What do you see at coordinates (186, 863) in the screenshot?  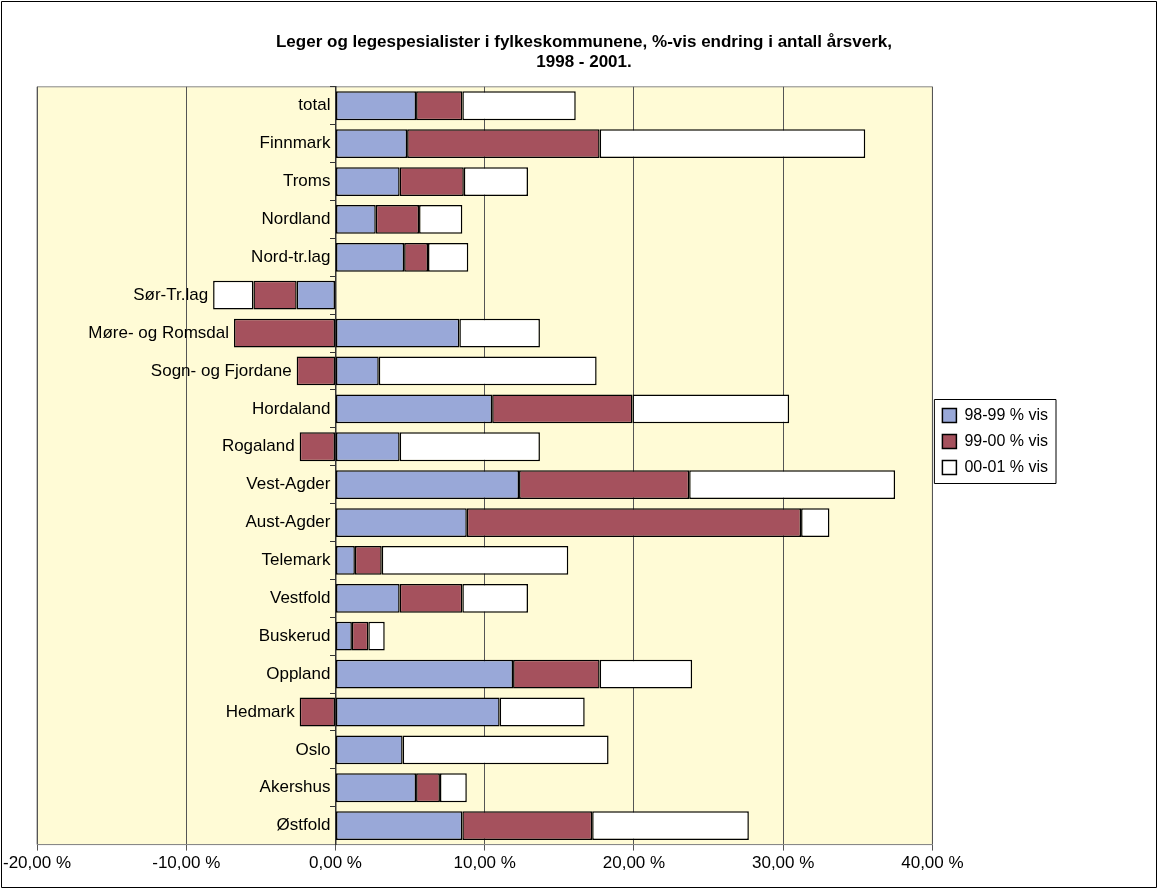 I see `x-tick-label: -10,00 %` at bounding box center [186, 863].